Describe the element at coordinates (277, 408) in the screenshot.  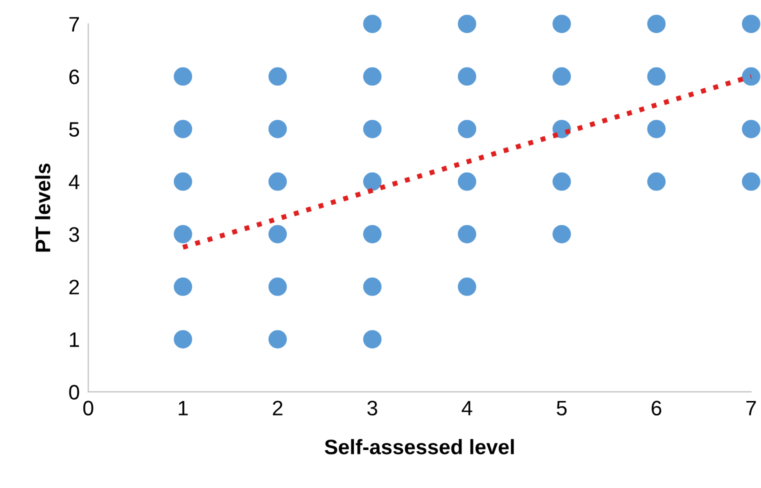
I see `x-tick-label: 2` at that location.